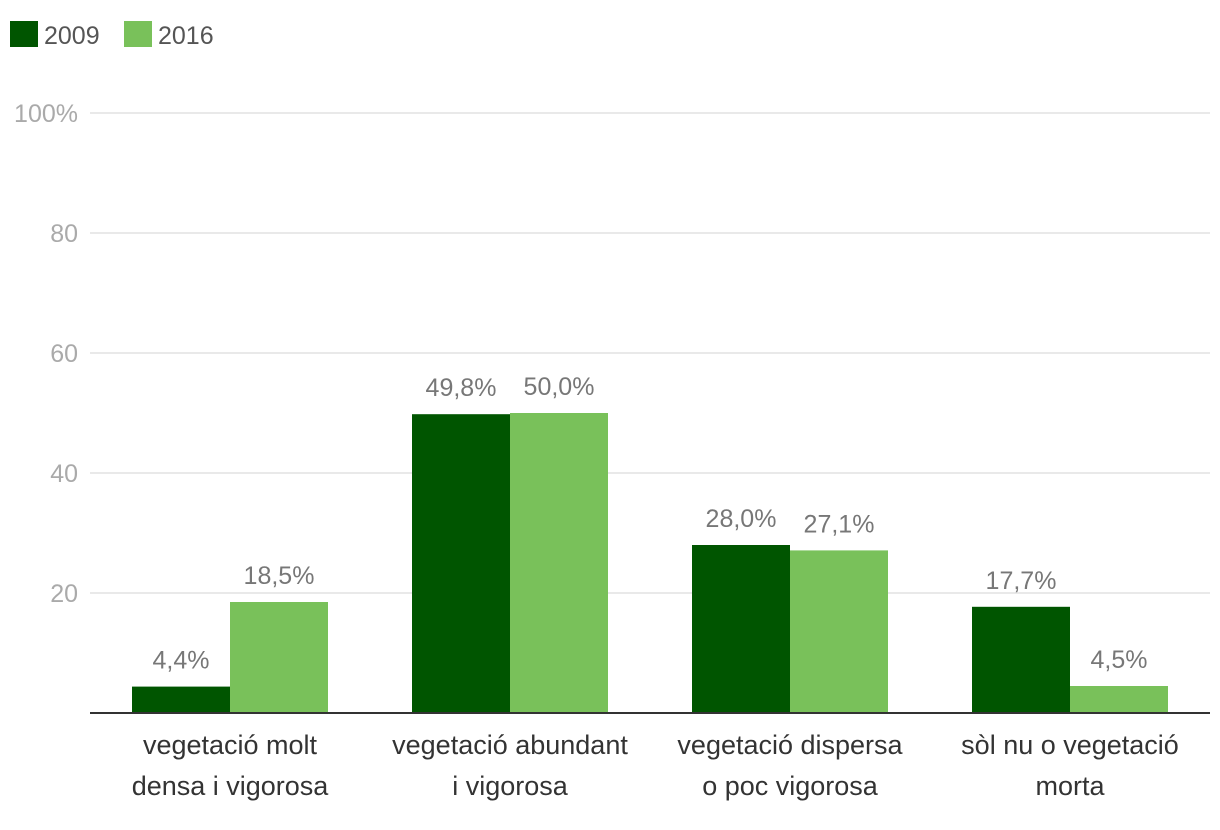 The height and width of the screenshot is (830, 1220). What do you see at coordinates (64, 354) in the screenshot?
I see `y-tick-label-60: 60` at bounding box center [64, 354].